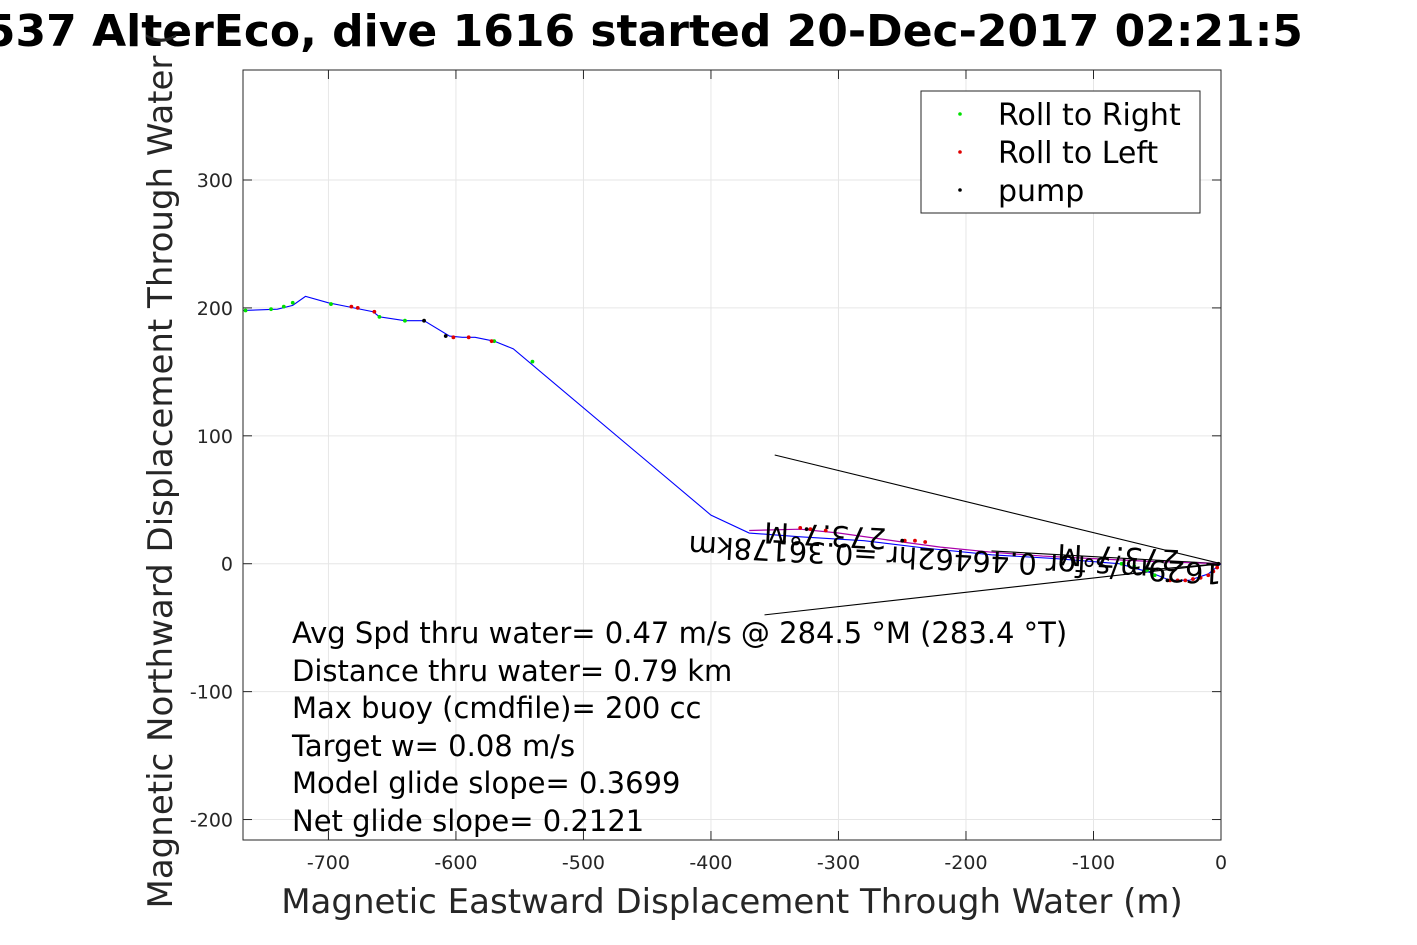  Describe the element at coordinates (211, 693) in the screenshot. I see `y-tick-label: -100` at that location.